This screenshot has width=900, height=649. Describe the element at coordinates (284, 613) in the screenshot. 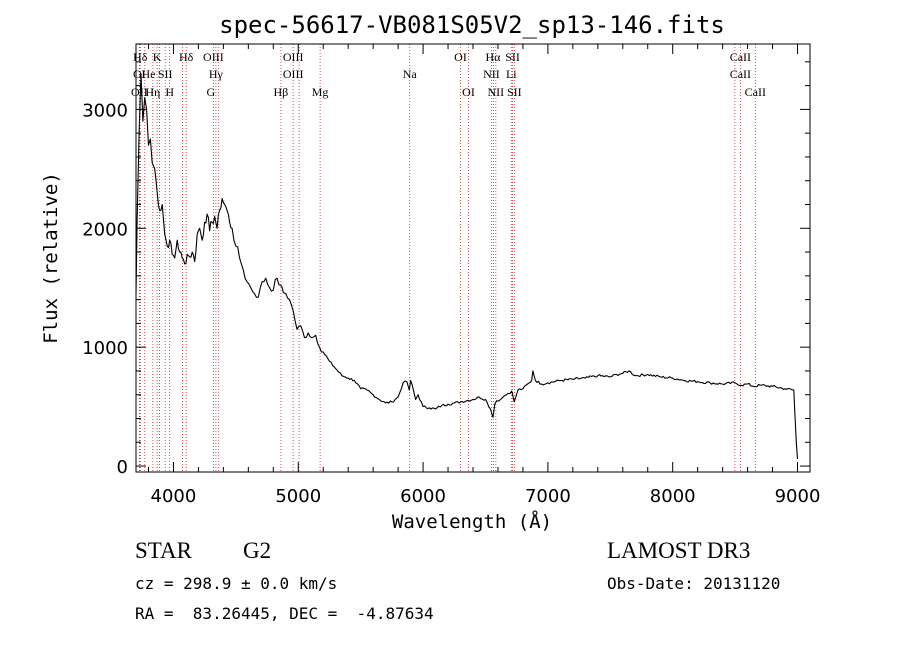

I see `coordinates-readout: RA = 83.26445, DEC = -4.87634` at that location.